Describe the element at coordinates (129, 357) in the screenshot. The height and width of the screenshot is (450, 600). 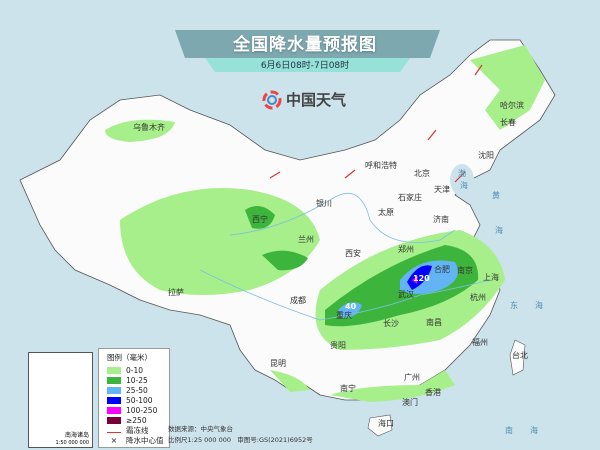
I see `legend-title: 图例（毫米）` at that location.